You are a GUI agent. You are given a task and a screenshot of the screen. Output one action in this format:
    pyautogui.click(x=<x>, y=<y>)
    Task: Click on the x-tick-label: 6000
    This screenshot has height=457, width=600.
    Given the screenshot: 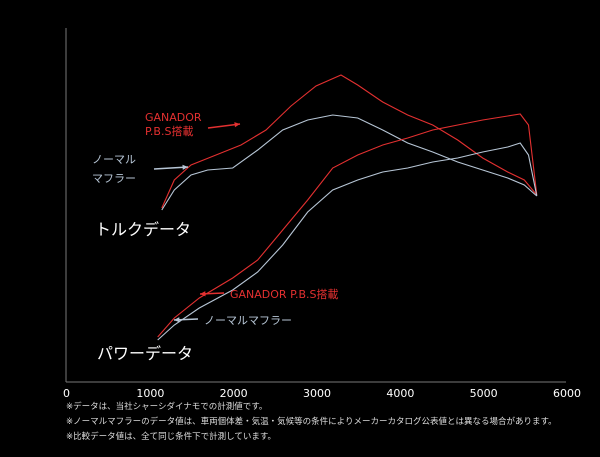 What is the action you would take?
    pyautogui.click(x=567, y=393)
    